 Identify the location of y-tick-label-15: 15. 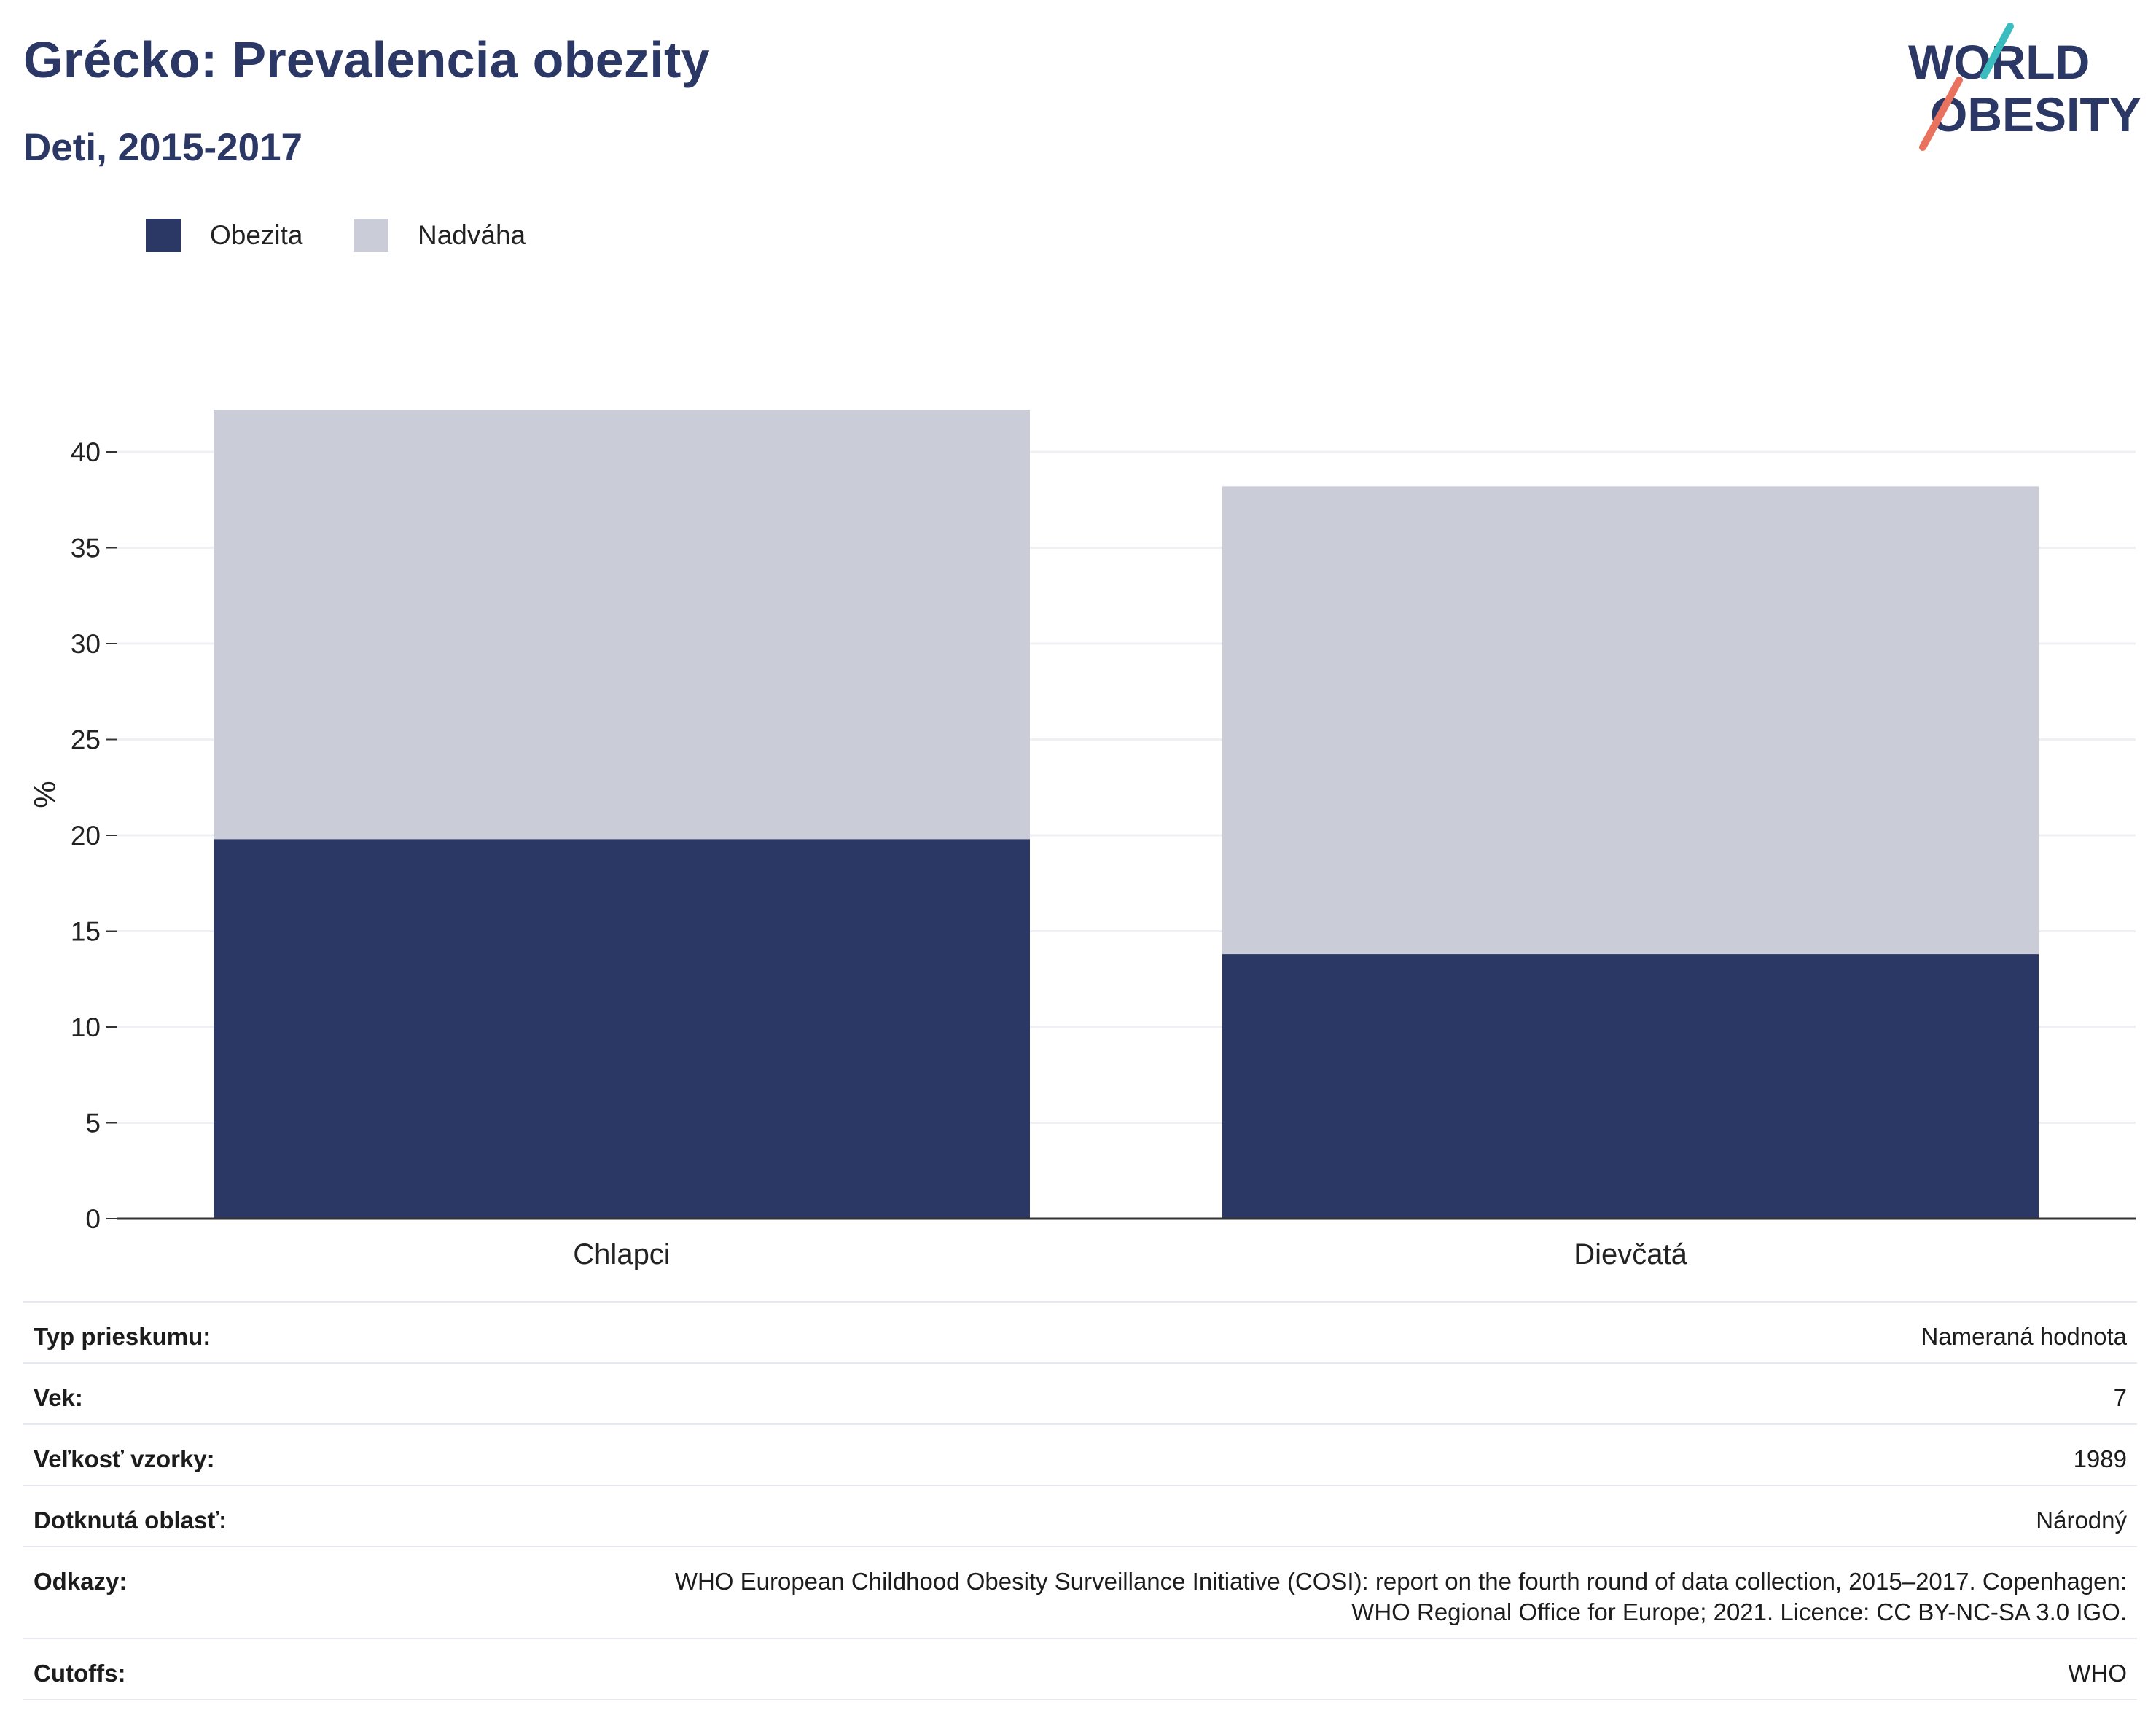
(86, 932).